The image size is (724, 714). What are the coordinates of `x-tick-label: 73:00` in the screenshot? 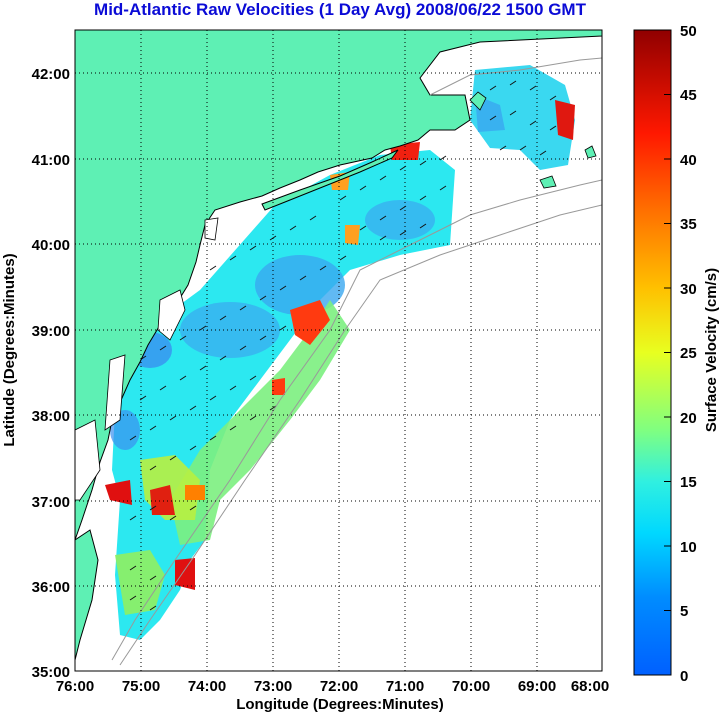 It's located at (273, 686).